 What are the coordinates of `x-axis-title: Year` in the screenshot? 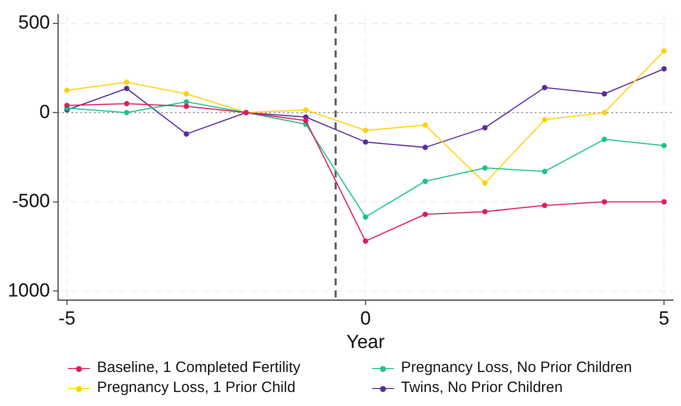 It's located at (366, 342).